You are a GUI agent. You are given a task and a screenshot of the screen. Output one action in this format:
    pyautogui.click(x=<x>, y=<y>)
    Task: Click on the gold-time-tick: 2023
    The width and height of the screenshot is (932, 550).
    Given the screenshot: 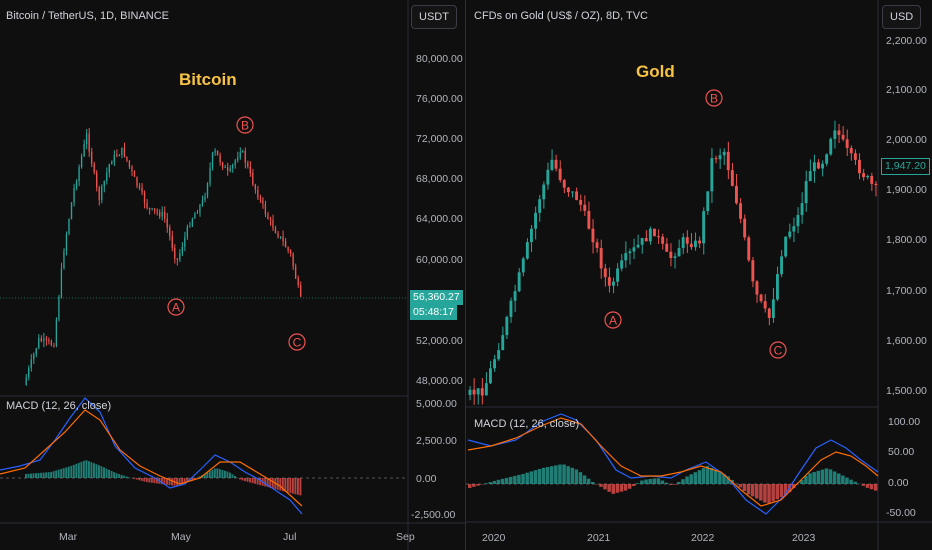 What is the action you would take?
    pyautogui.click(x=804, y=538)
    